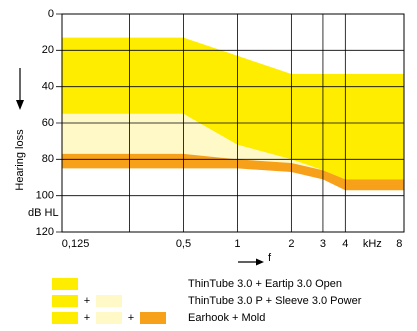  Describe the element at coordinates (291, 244) in the screenshot. I see `x-tick-label: 2` at that location.